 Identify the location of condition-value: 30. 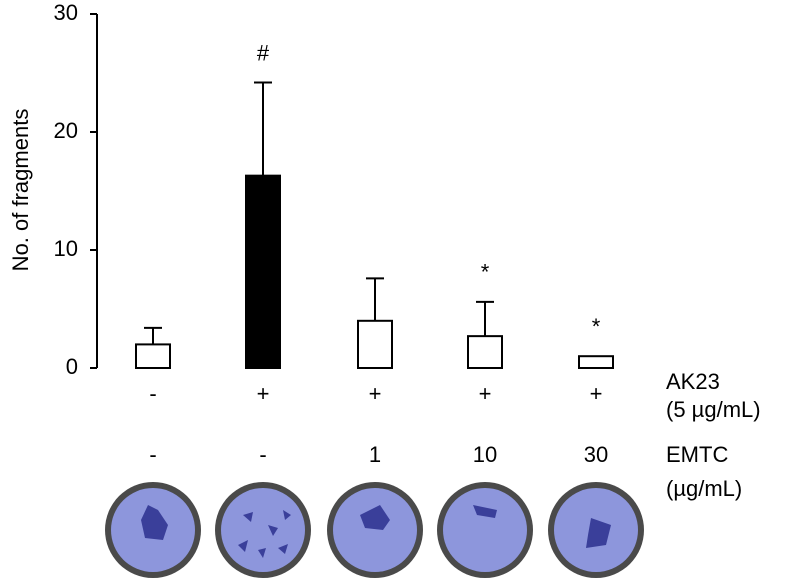
(596, 454).